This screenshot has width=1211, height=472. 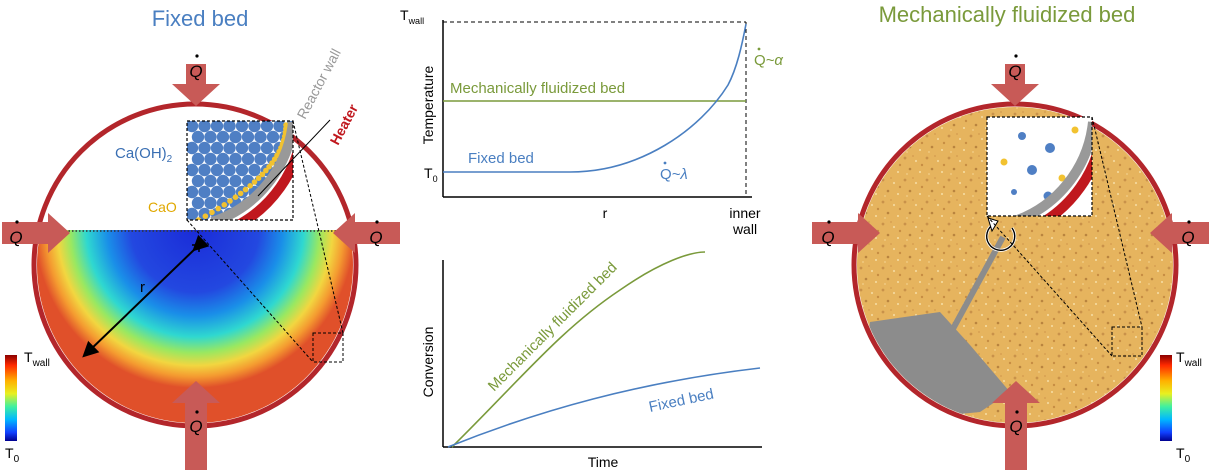 I want to click on fluid-zoom-region-box, so click(x=1127, y=341).